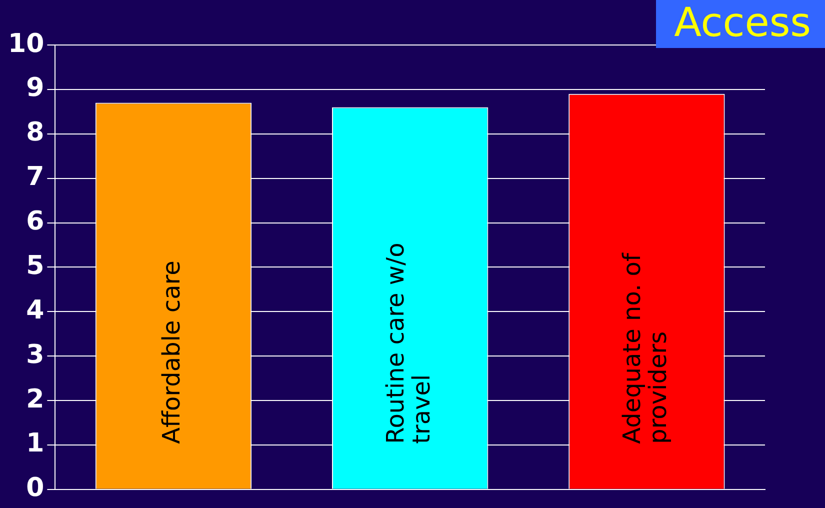 The image size is (825, 508). Describe the element at coordinates (35, 221) in the screenshot. I see `y-tick-label: 6` at that location.